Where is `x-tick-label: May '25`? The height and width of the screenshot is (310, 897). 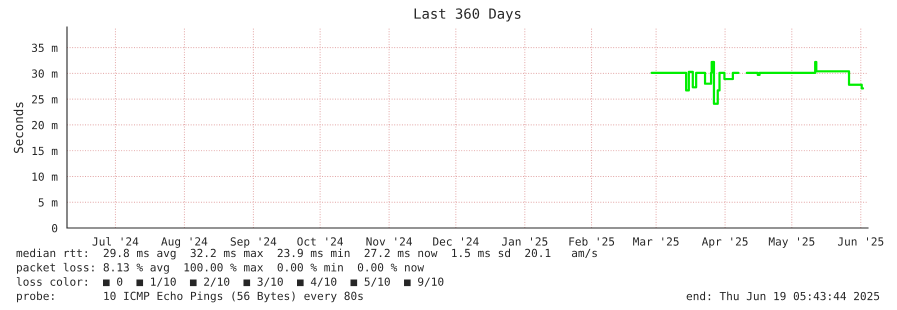 x-tick-label: May '25 is located at coordinates (791, 242).